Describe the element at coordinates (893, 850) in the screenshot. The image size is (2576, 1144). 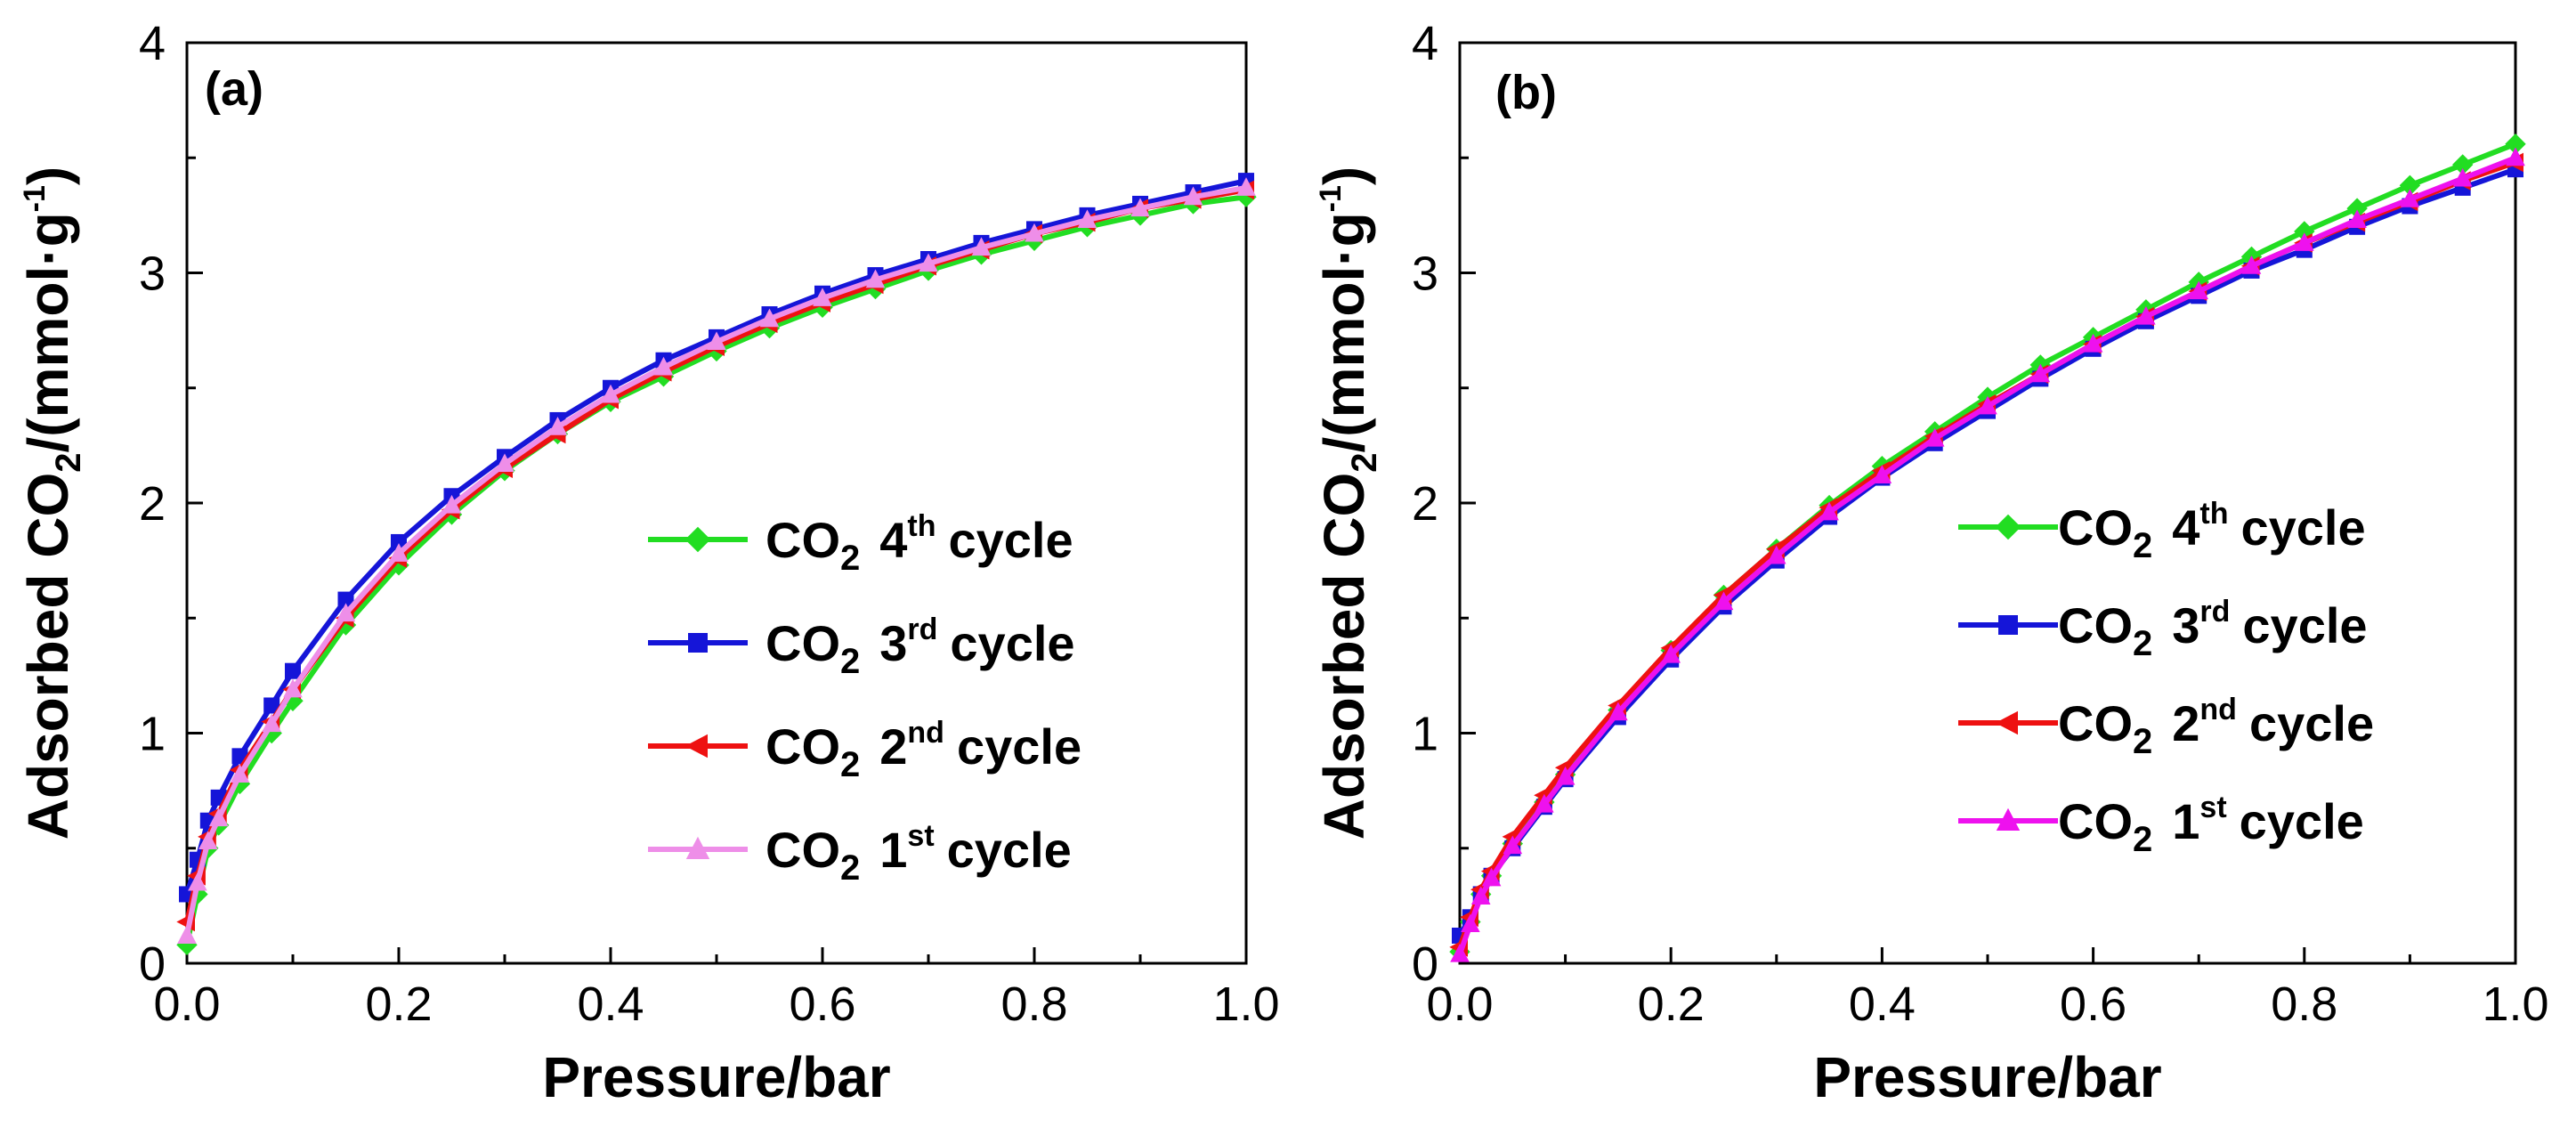
I see `legend-ordinal: 1` at that location.